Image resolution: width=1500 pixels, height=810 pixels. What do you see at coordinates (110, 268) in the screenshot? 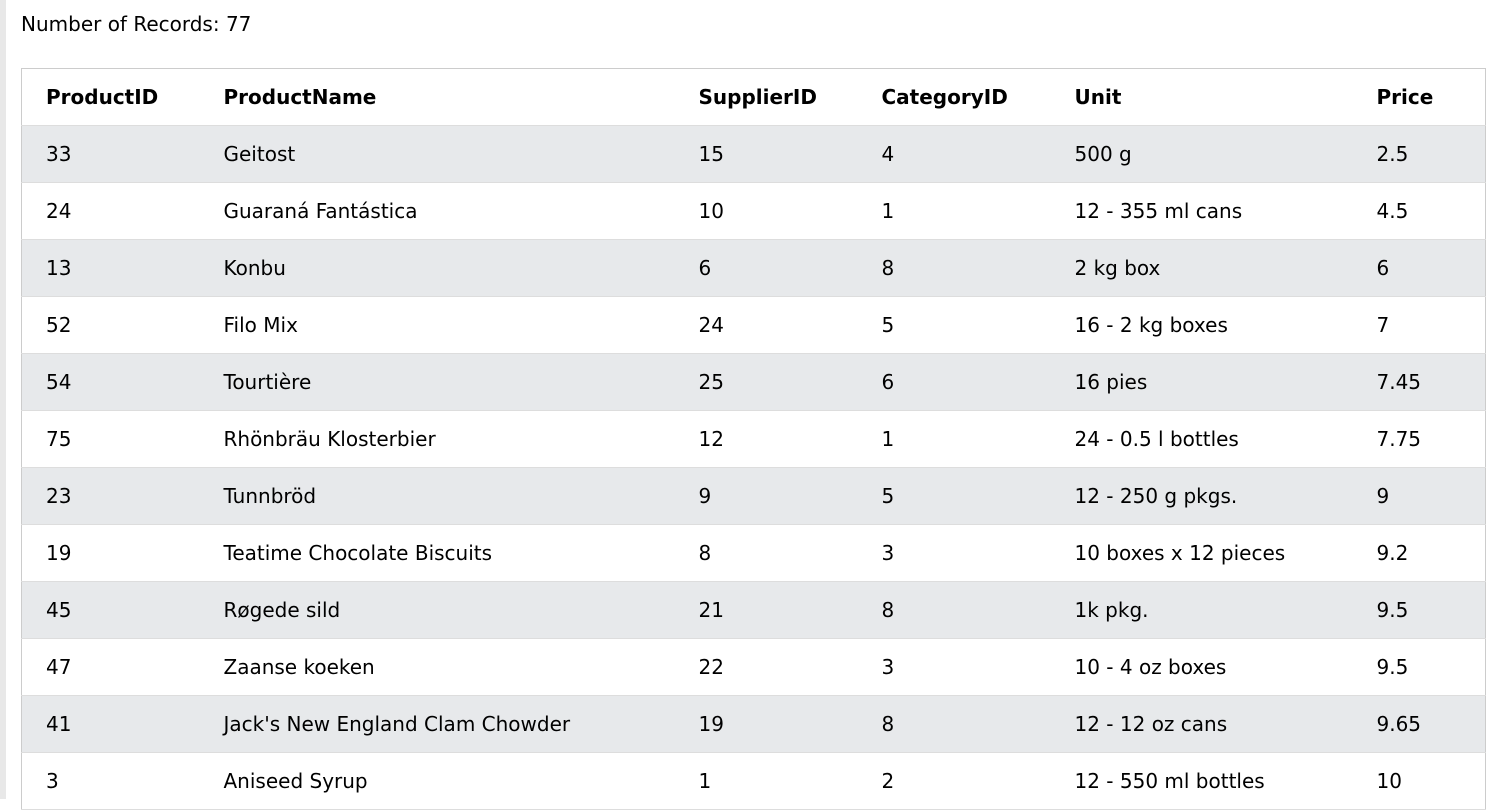
I see `cell-productid: 13` at bounding box center [110, 268].